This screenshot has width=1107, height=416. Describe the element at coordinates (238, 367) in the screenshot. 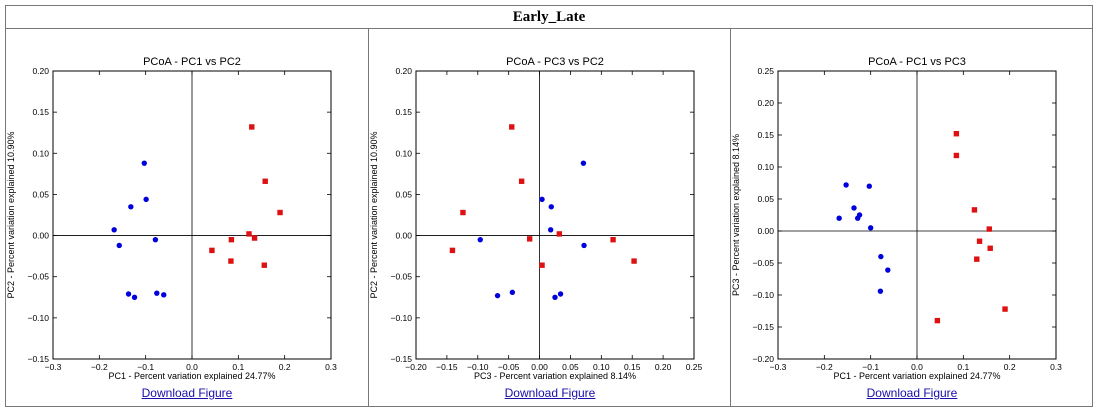

I see `x-tick-label: 0.1` at that location.